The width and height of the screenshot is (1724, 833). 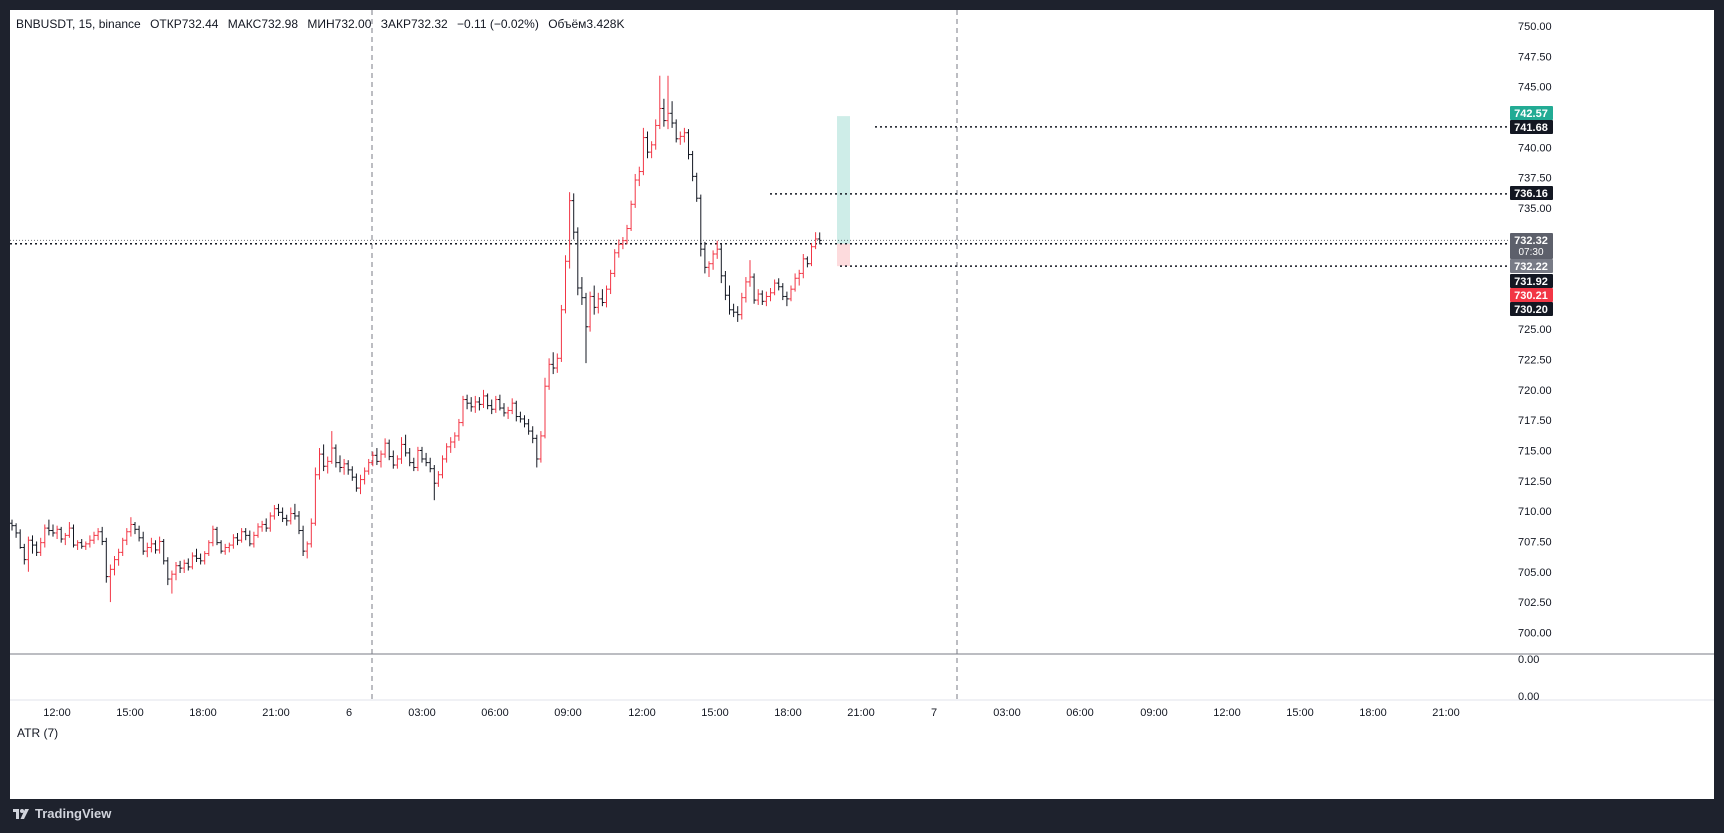 What do you see at coordinates (1535, 27) in the screenshot?
I see `price-axis-tick-label: 750.00` at bounding box center [1535, 27].